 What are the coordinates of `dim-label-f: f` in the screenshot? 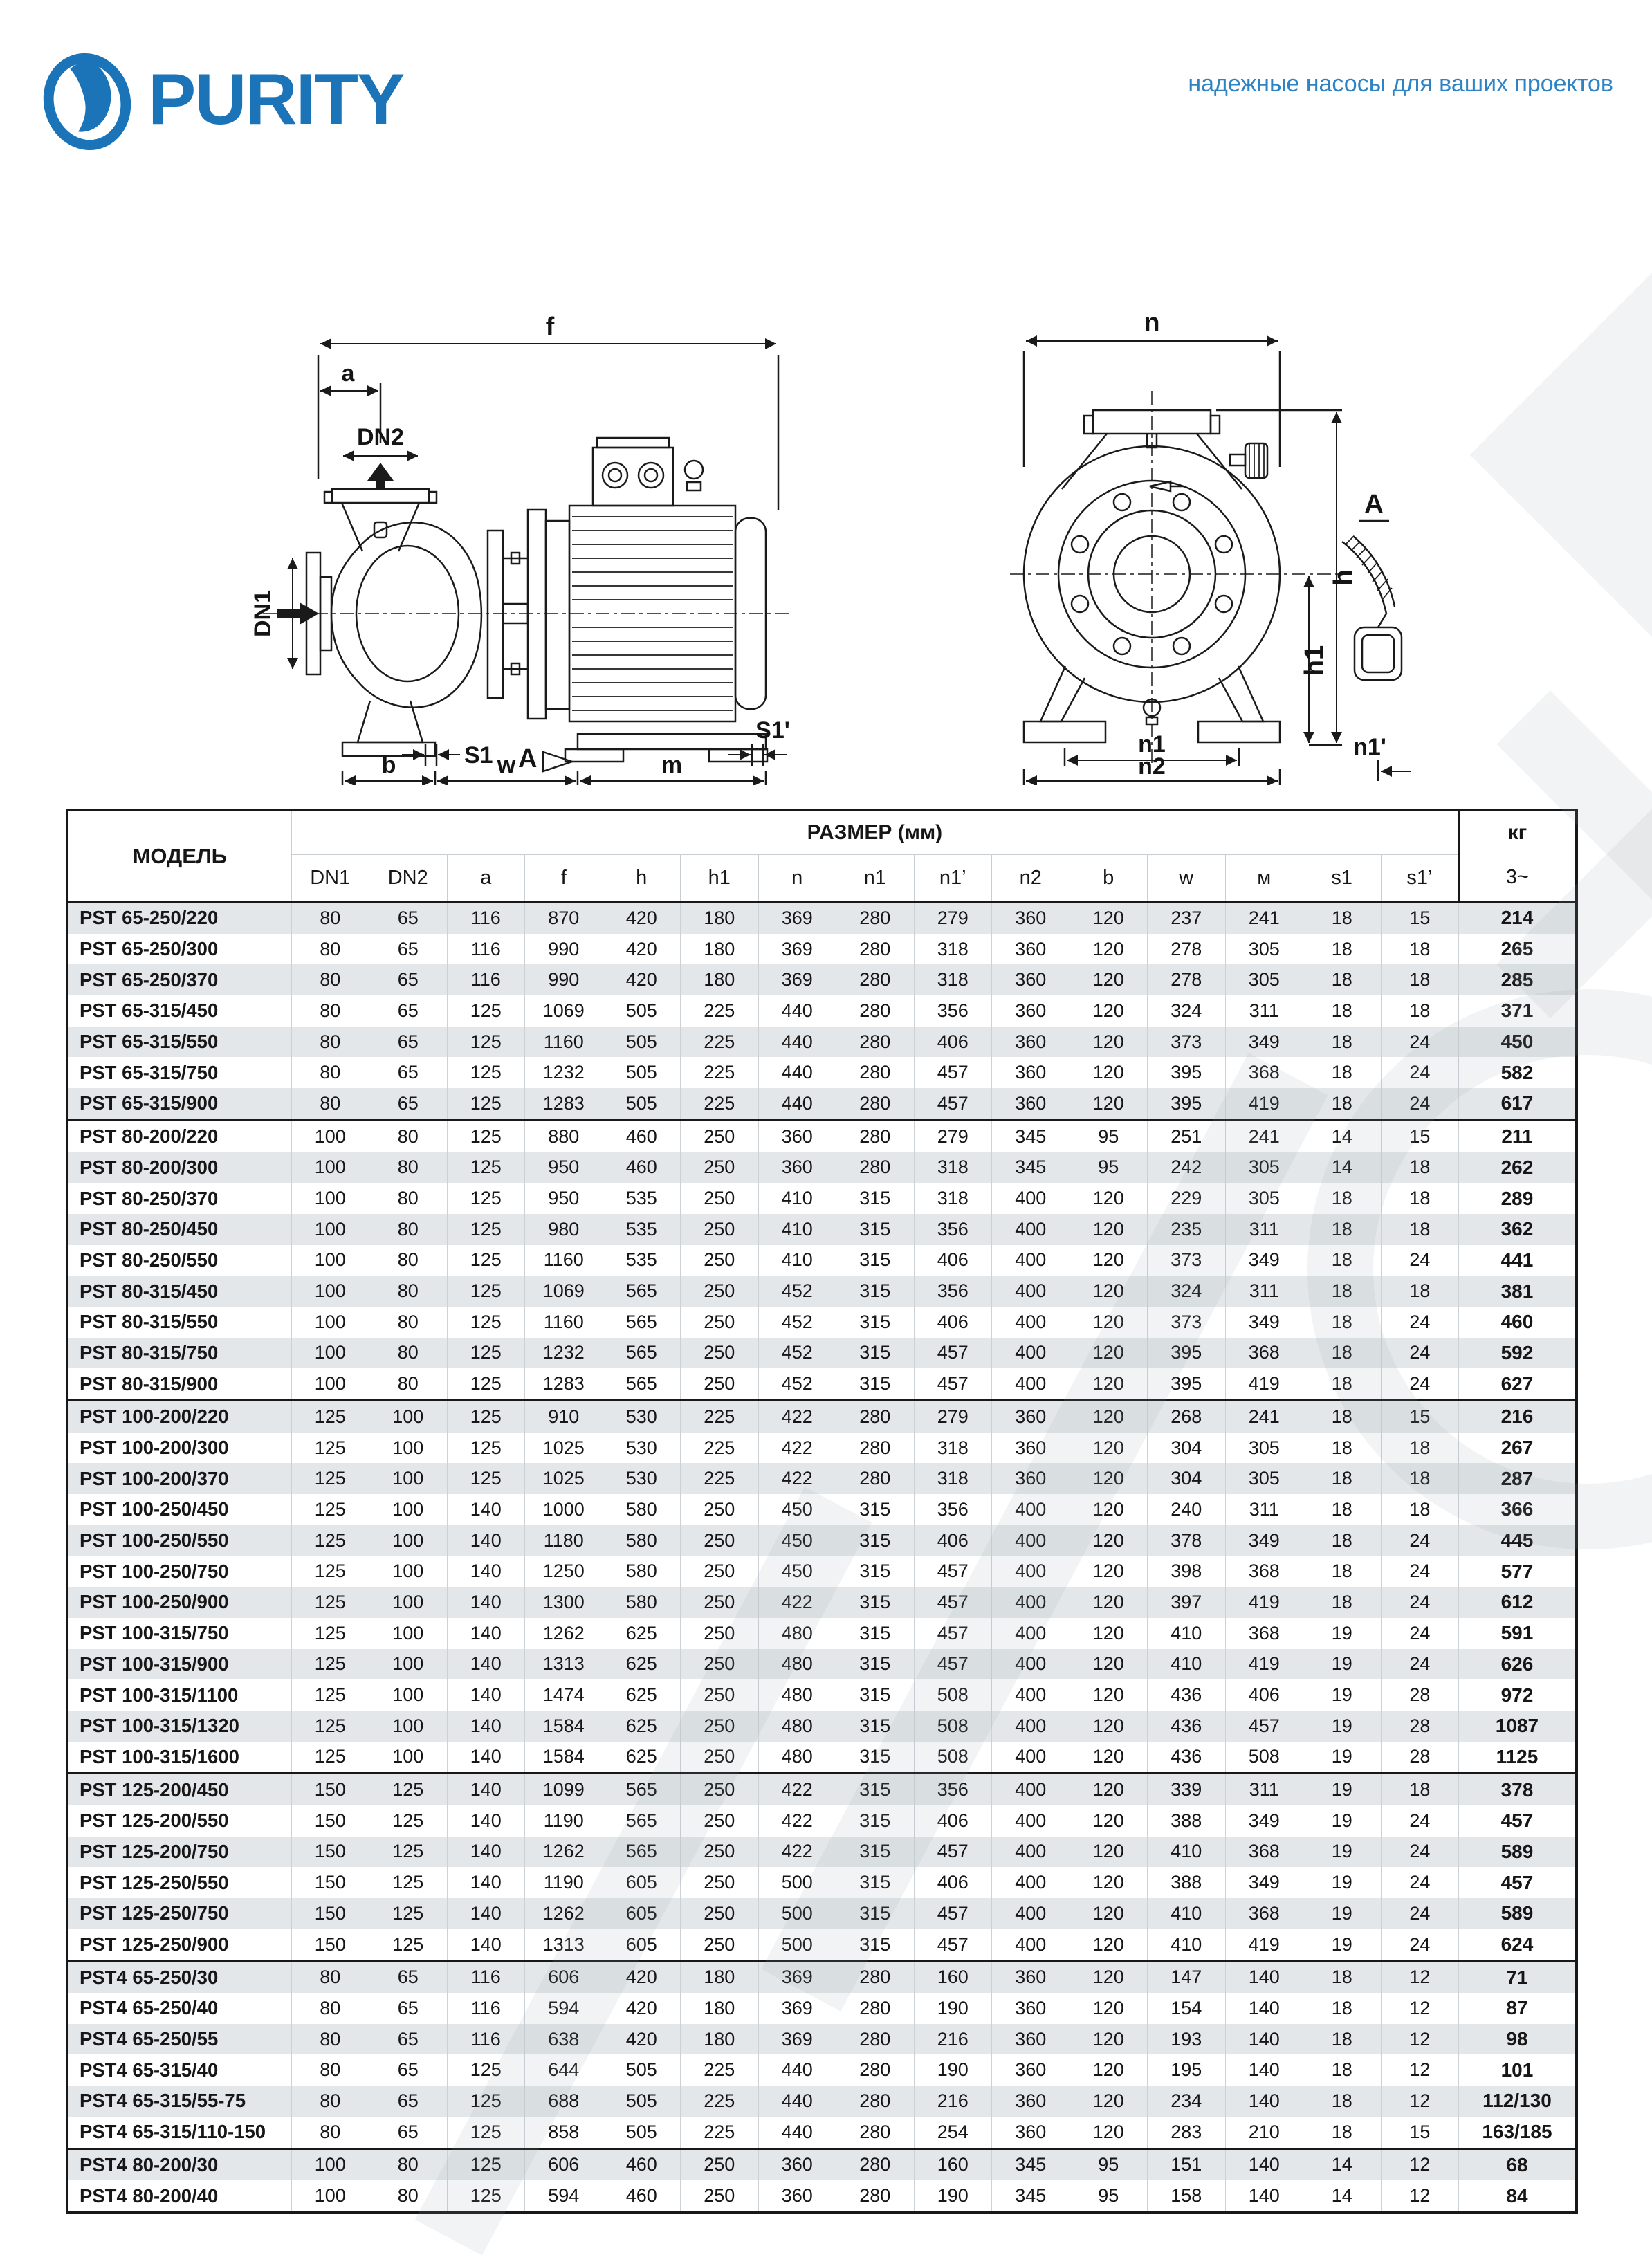 It's located at (550, 327).